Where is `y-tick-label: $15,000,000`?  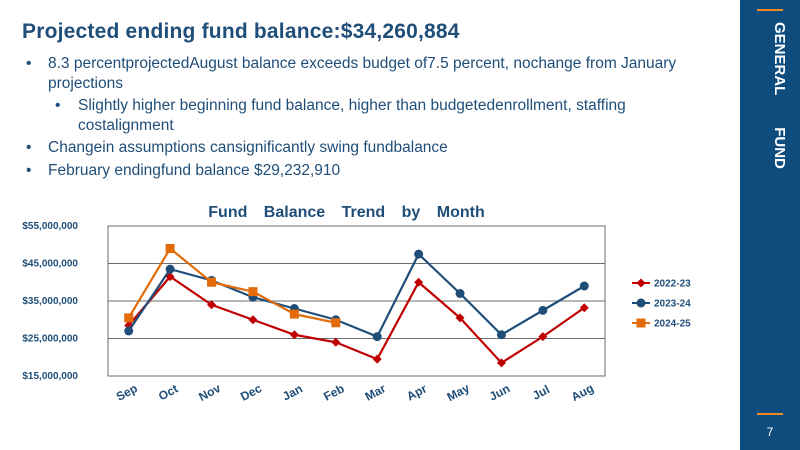
y-tick-label: $15,000,000 is located at coordinates (50, 376).